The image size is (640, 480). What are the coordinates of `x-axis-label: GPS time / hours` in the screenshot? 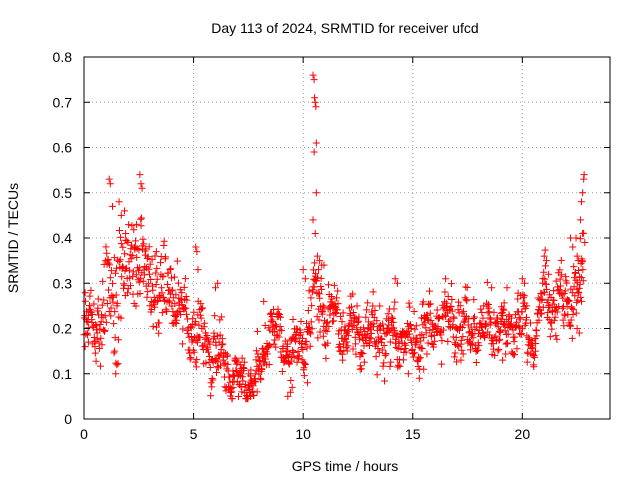 It's located at (345, 466).